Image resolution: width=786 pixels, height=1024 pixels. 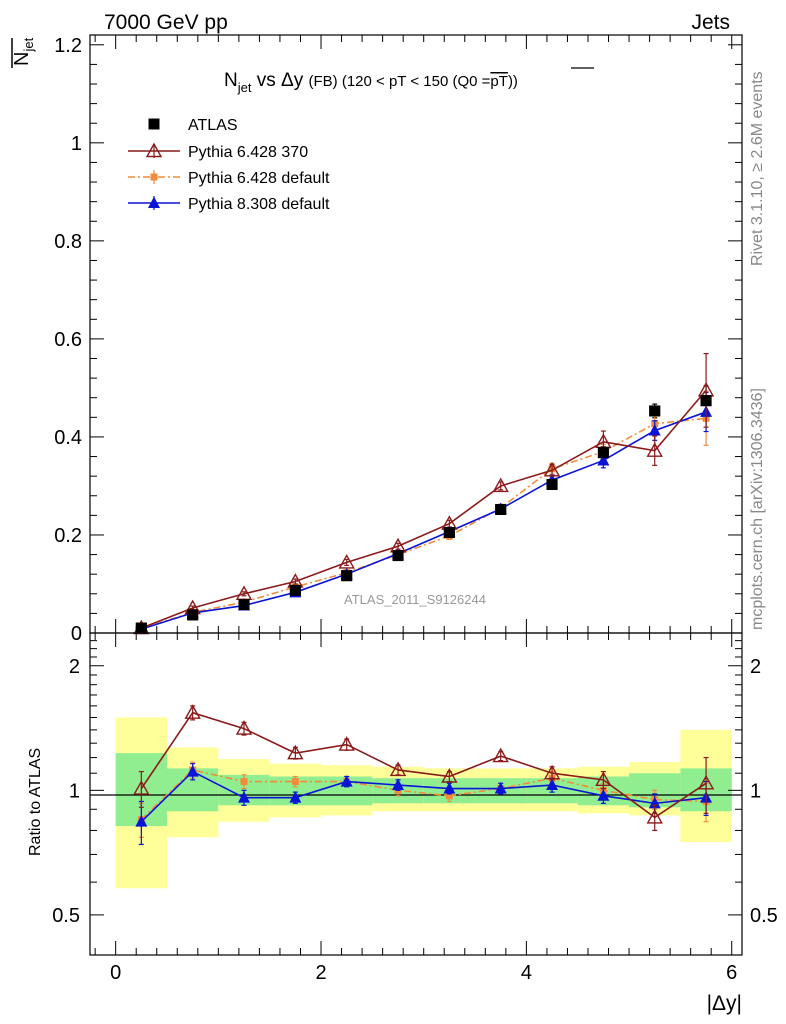 I want to click on main-ytick-label: 0.4, so click(x=68, y=438).